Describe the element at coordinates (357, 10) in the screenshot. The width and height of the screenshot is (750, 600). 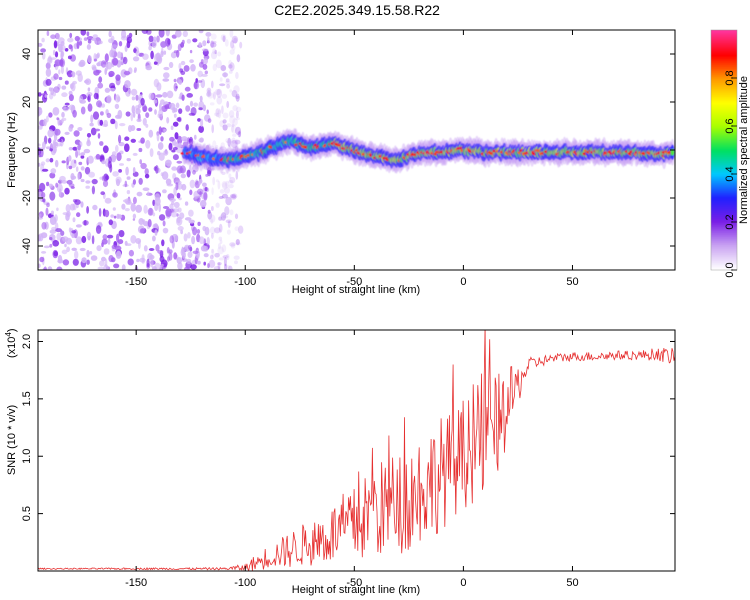
I see `chart-title: C2E2.2025.349.15.58.R22` at that location.